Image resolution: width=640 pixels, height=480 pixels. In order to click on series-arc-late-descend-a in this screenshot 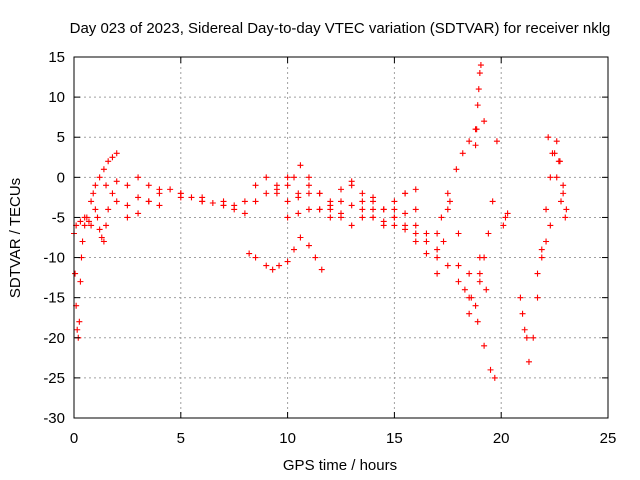, I will do `click(434, 287)`.